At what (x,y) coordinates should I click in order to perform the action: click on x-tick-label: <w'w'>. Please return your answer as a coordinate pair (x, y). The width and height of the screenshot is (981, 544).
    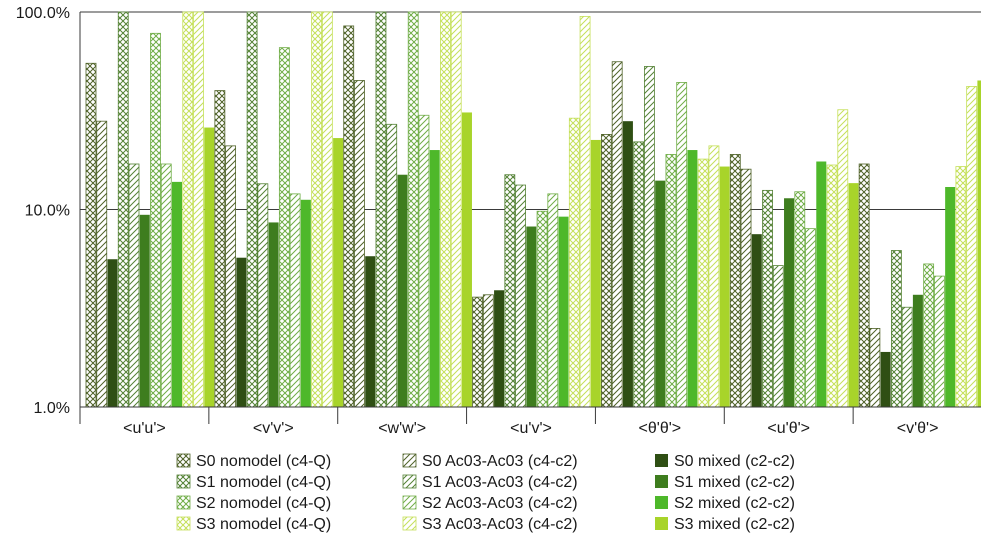
    Looking at the image, I should click on (402, 428).